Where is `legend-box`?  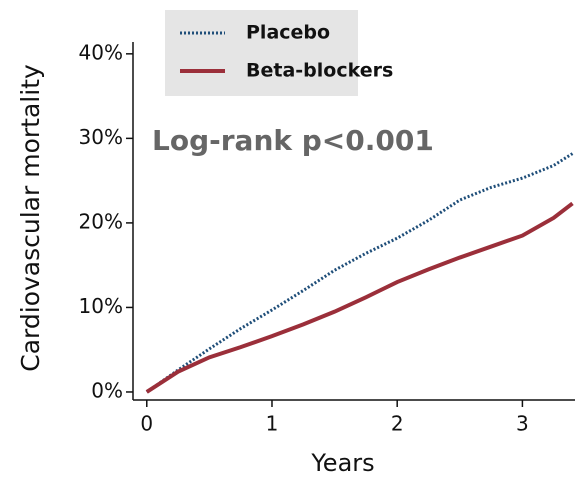 legend-box is located at coordinates (261, 53).